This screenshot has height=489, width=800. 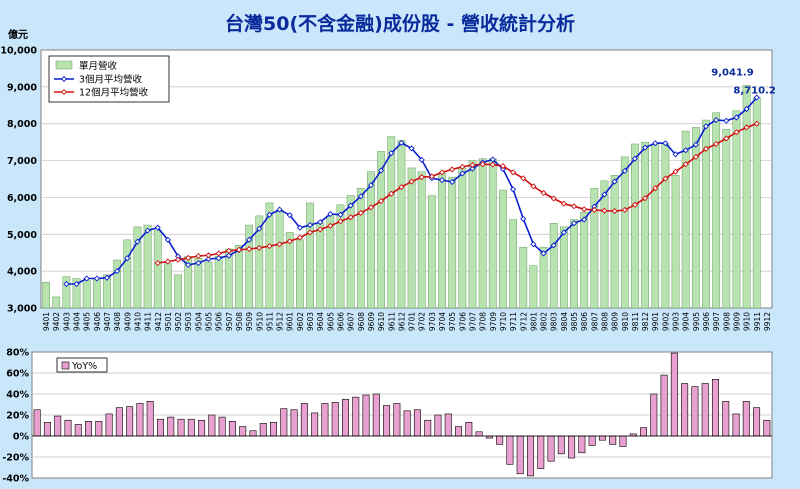 I want to click on x-tick-label: 9904, so click(x=686, y=321).